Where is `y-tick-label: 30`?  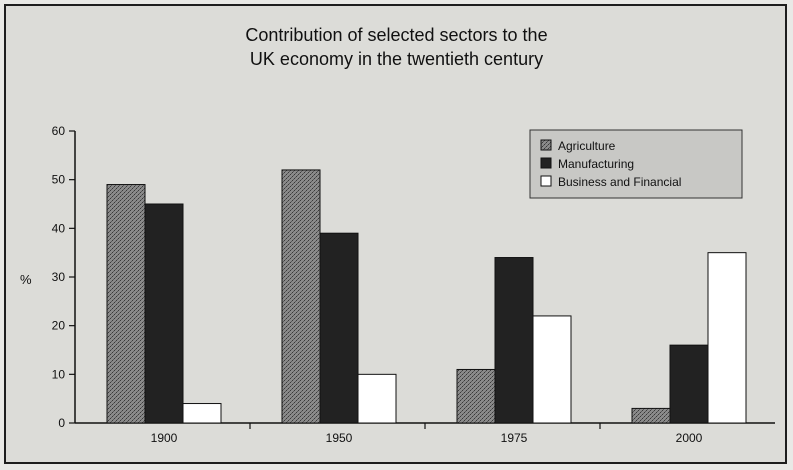
y-tick-label: 30 is located at coordinates (59, 277).